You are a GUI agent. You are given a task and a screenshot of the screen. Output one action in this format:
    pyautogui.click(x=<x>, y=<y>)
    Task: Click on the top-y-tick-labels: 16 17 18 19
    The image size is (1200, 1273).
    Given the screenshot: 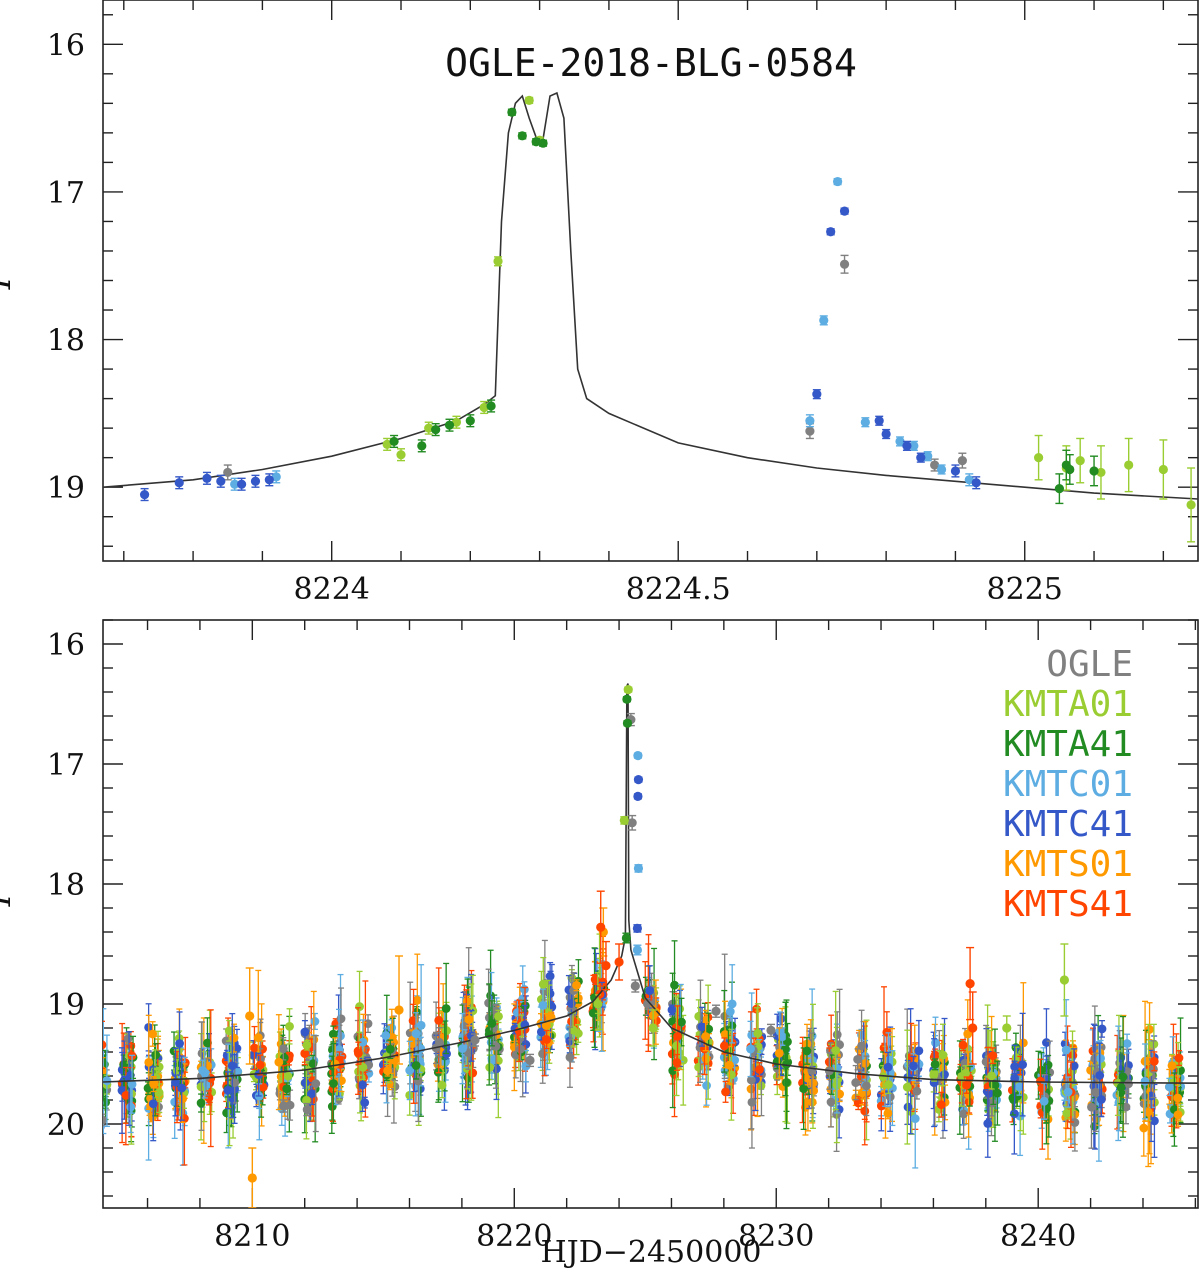 What is the action you would take?
    pyautogui.click(x=66, y=267)
    